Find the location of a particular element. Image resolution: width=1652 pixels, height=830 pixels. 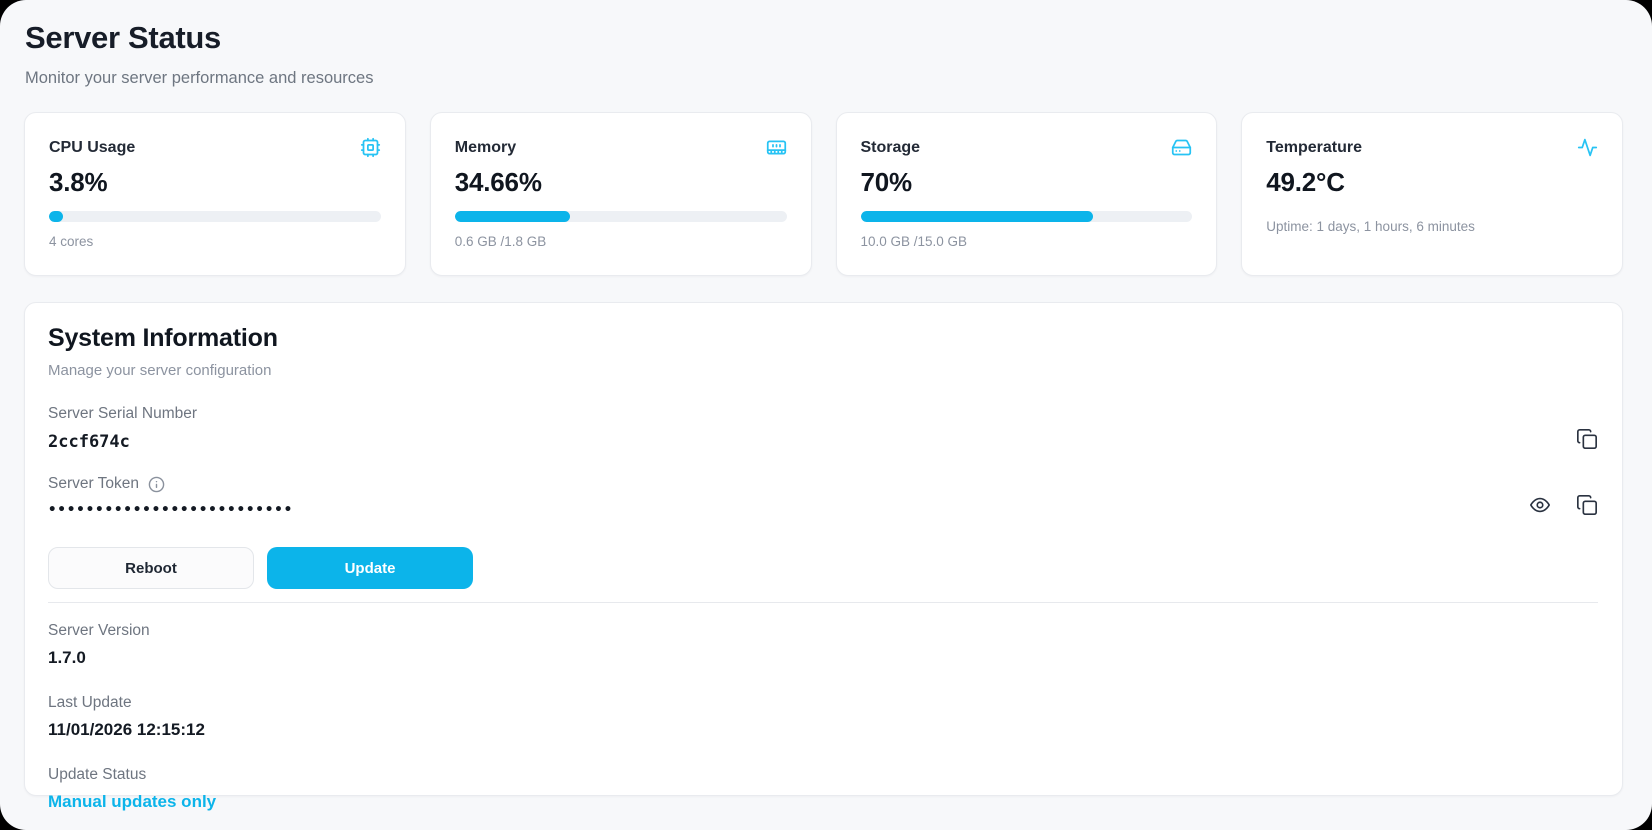

temperature-card-label: Temperature is located at coordinates (1314, 147).